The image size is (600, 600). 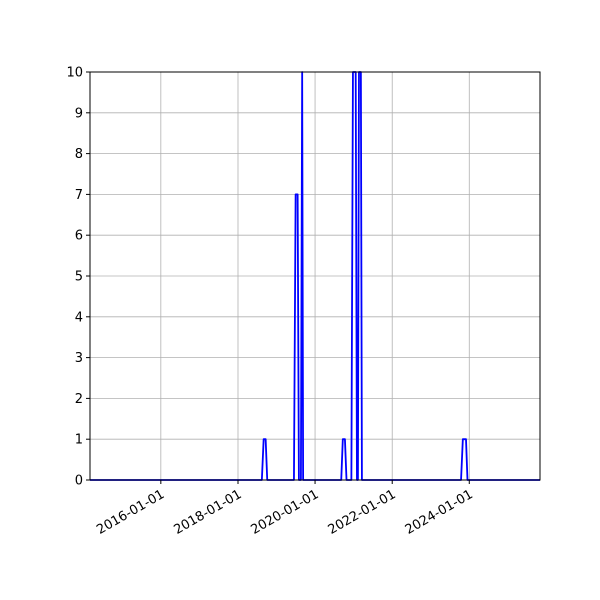 I want to click on y-tick-label: 0, so click(x=79, y=481).